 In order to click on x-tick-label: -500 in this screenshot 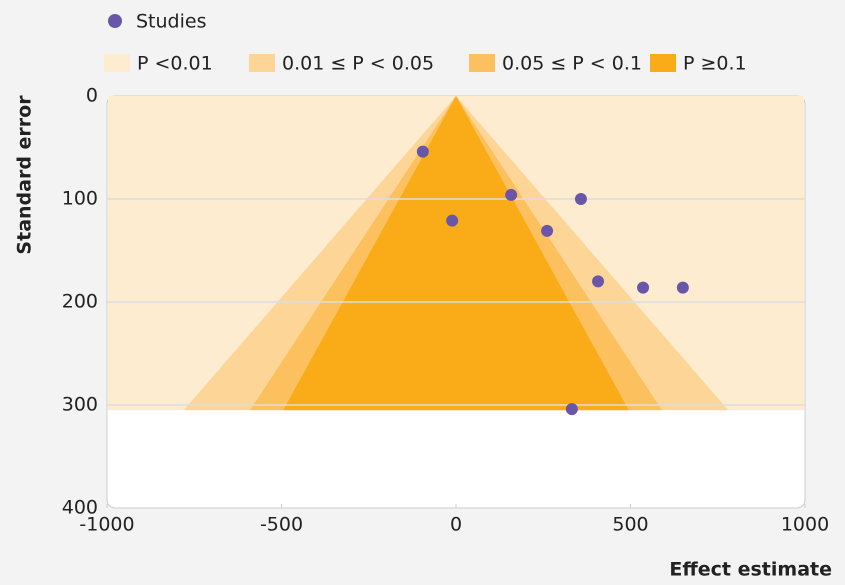, I will do `click(281, 525)`.